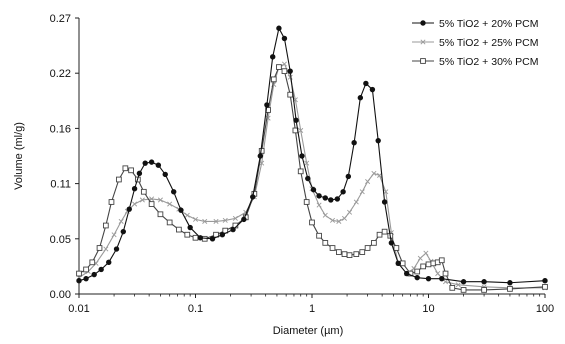  I want to click on legend-item-3: 5% TiO2 + 30% PCM, so click(475, 62).